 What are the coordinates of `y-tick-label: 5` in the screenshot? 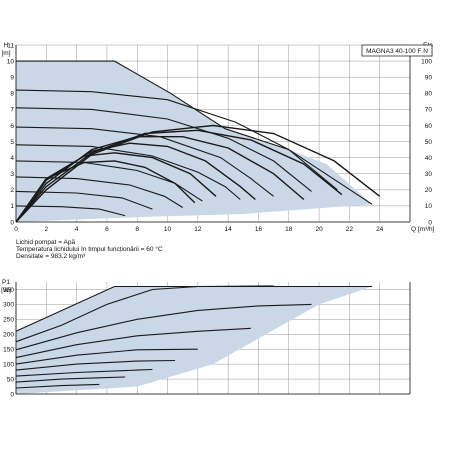 It's located at (12, 142).